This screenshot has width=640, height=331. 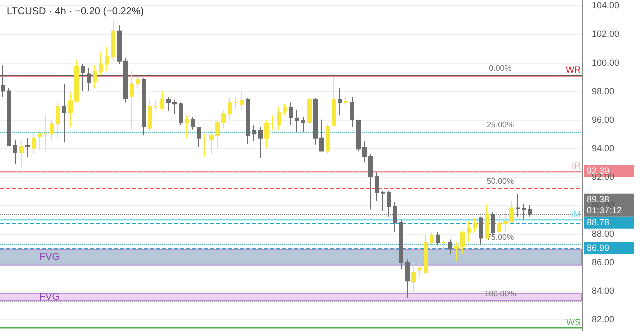 I want to click on y-tick-label: 104.00, so click(x=606, y=5).